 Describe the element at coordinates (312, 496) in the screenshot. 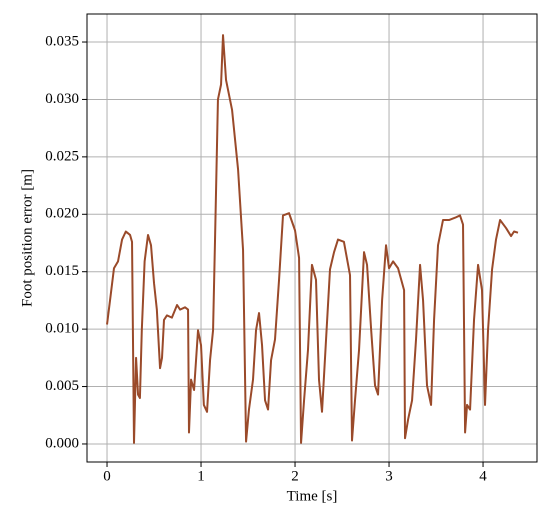

I see `x-axis-label: Time [s]` at that location.